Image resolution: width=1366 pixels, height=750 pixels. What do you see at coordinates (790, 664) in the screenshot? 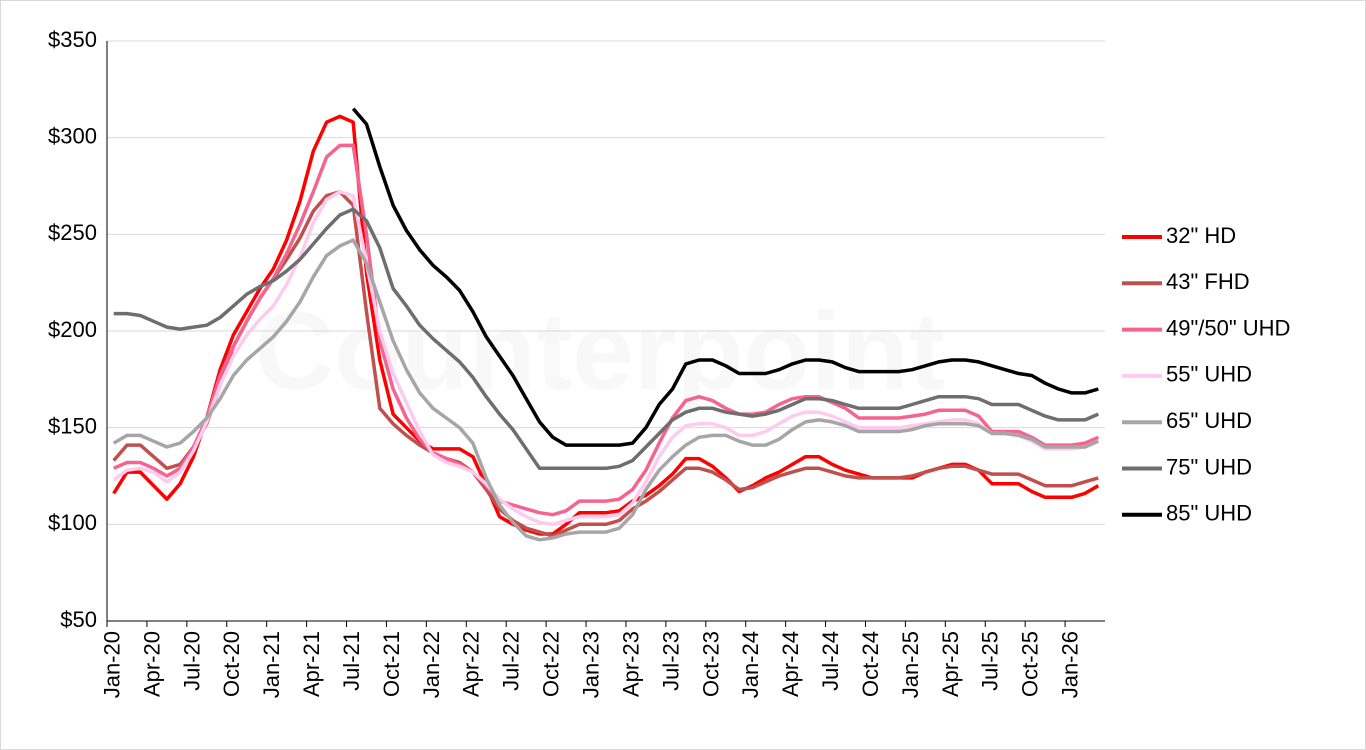
I see `x-tick-label: Apr-24` at bounding box center [790, 664].